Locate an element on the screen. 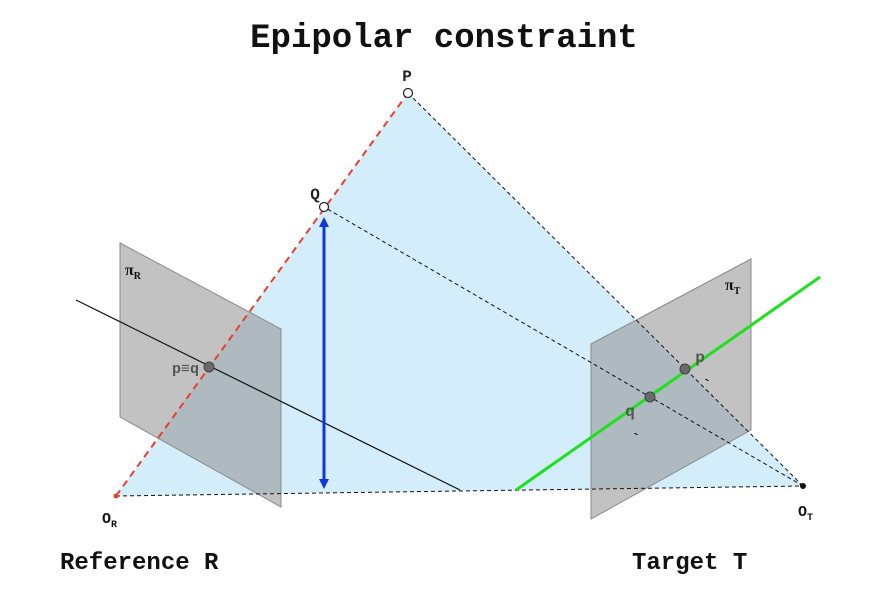 Image resolution: width=878 pixels, height=590 pixels. reference-image-plane is located at coordinates (200, 375).